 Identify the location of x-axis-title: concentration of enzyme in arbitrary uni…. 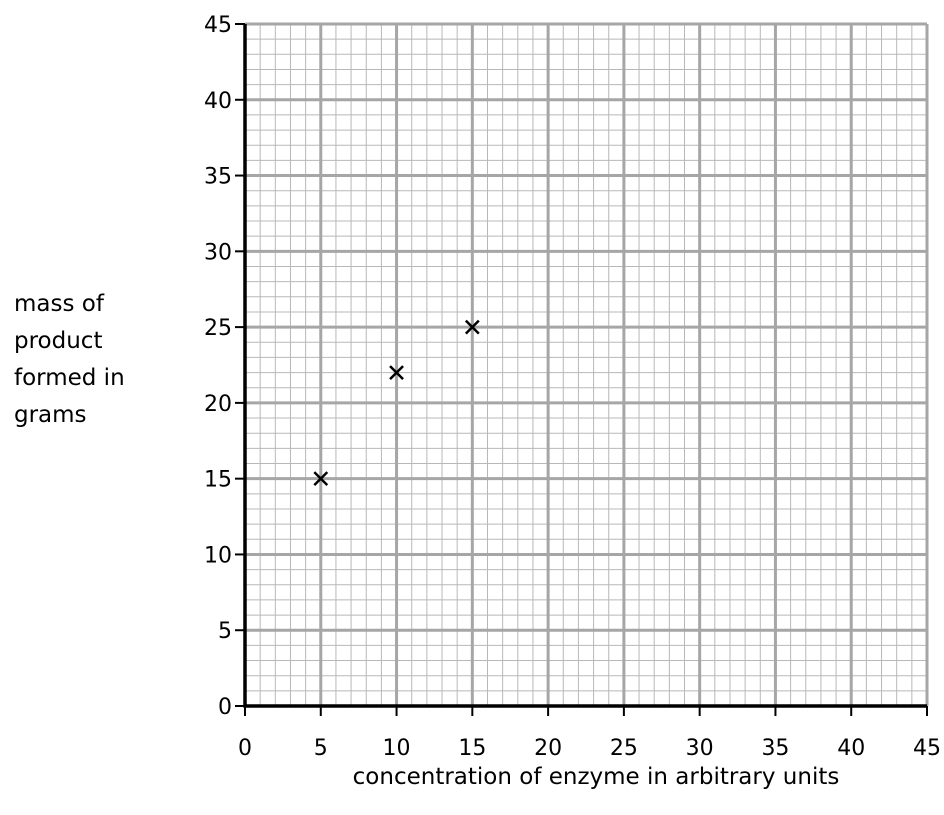
(596, 777).